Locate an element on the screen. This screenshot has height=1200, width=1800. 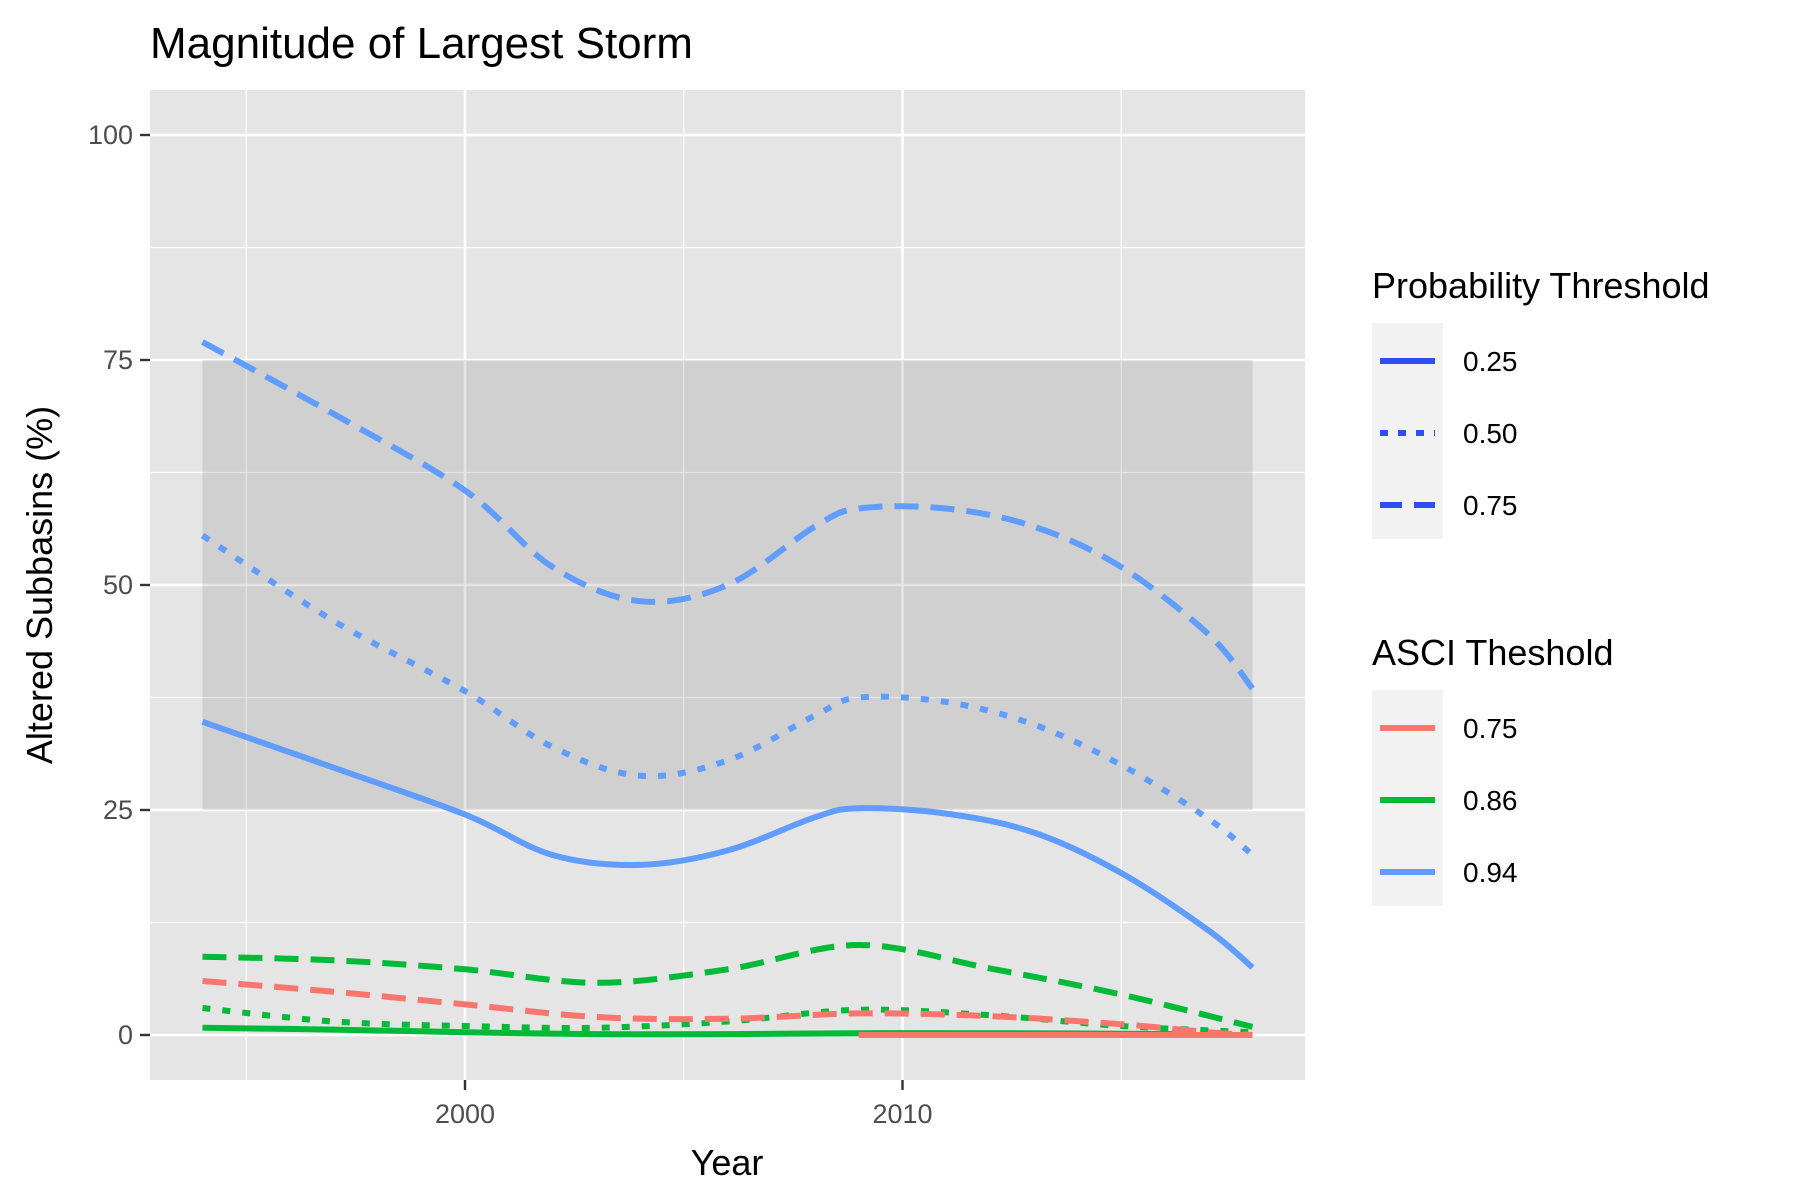
y-tick-label: 50 is located at coordinates (118, 585).